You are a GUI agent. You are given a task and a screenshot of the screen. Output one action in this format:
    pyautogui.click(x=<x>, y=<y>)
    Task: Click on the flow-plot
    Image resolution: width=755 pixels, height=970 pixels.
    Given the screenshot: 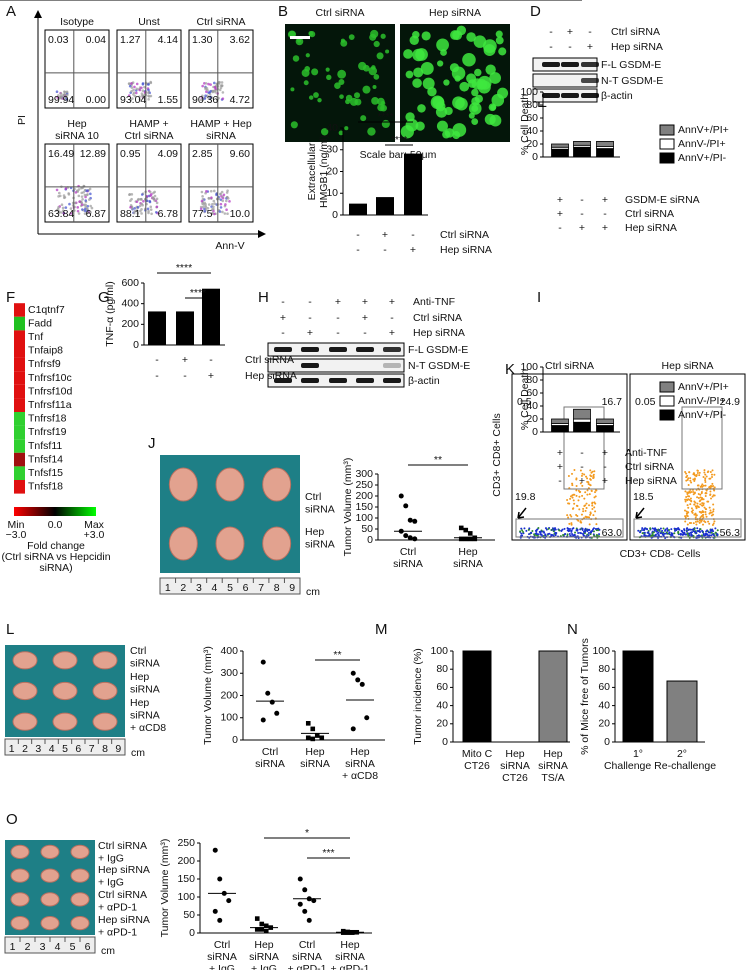 What is the action you would take?
    pyautogui.click(x=221, y=69)
    